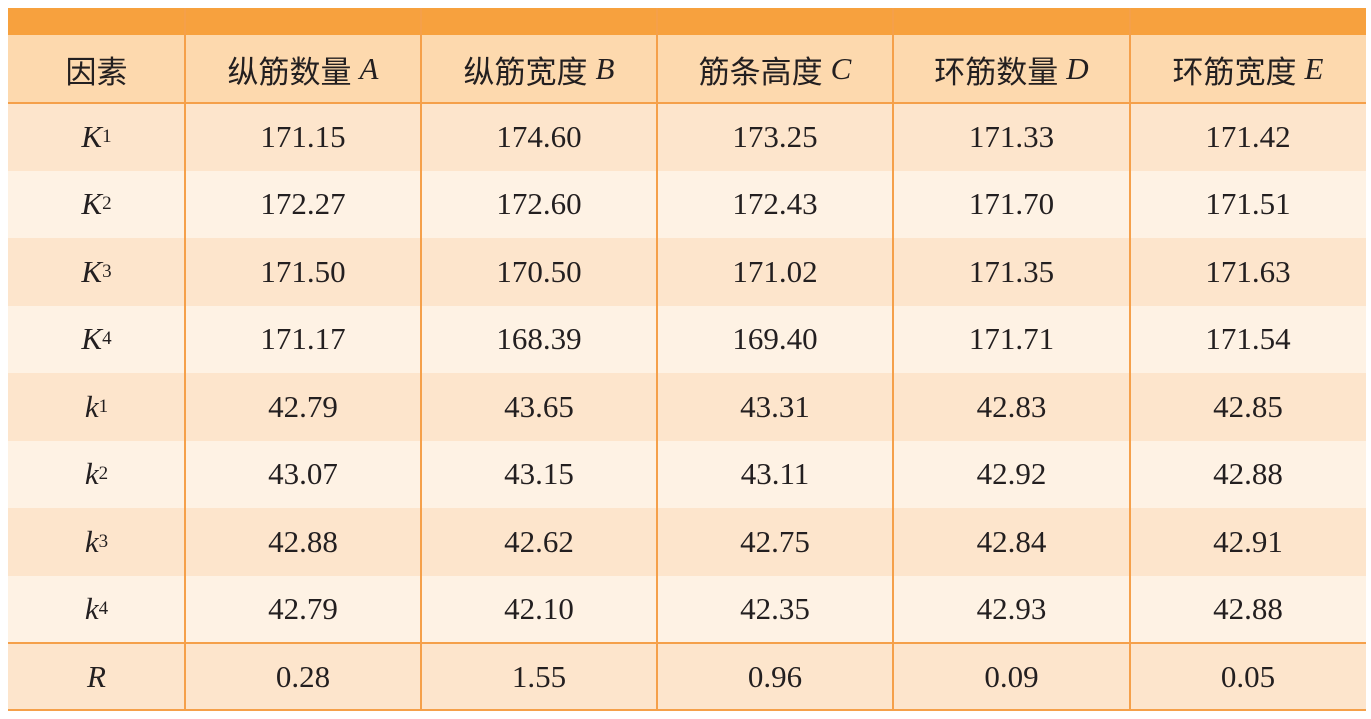 This screenshot has width=1371, height=719. I want to click on value-text: 171.70, so click(1011, 204).